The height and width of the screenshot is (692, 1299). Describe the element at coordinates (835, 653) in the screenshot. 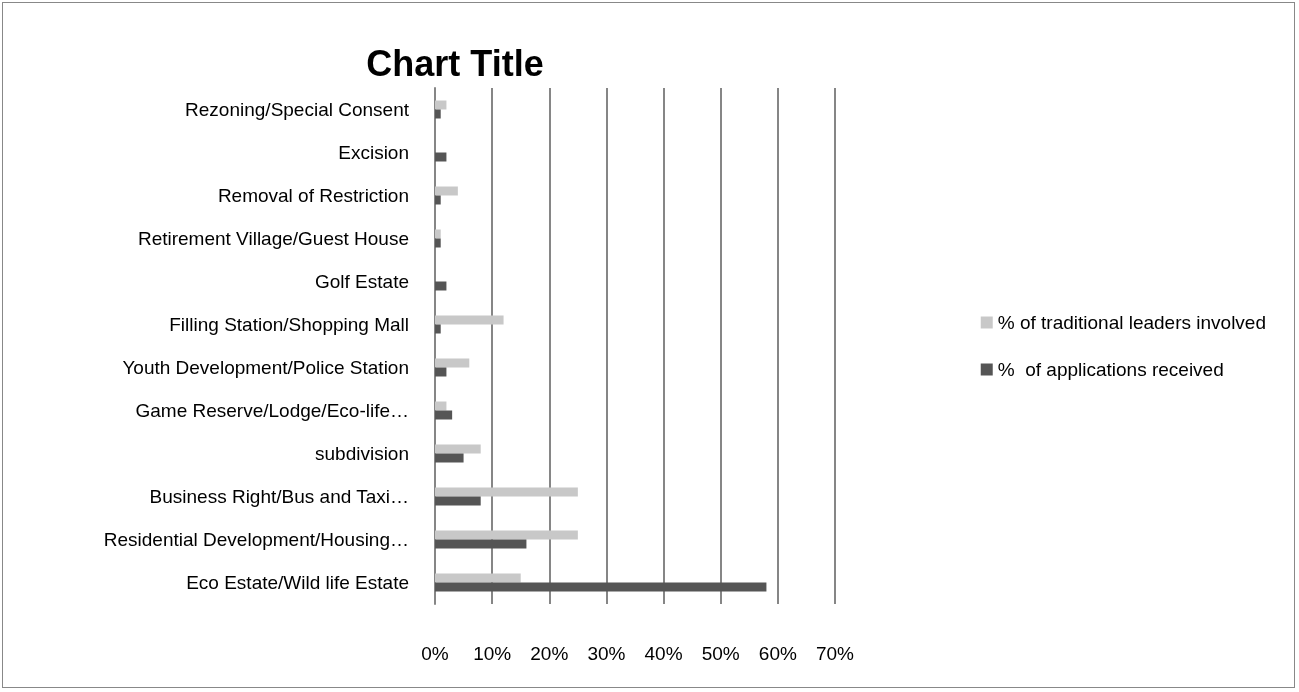

I see `x-tick-label: 70%` at that location.